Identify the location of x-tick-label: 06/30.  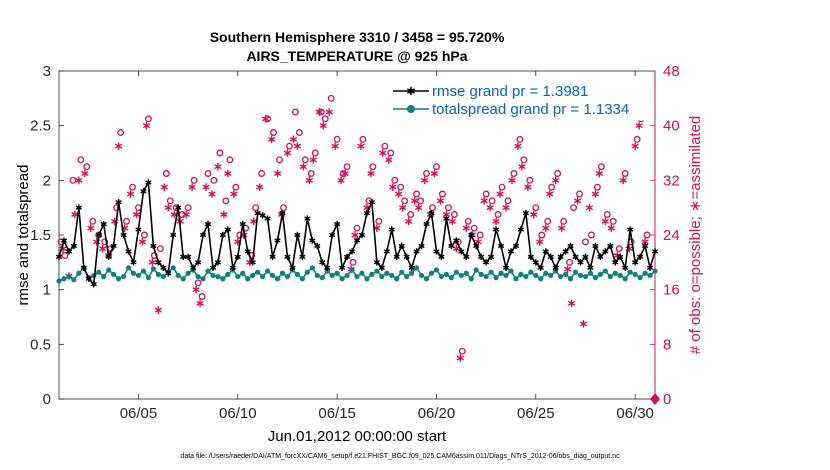
(635, 413).